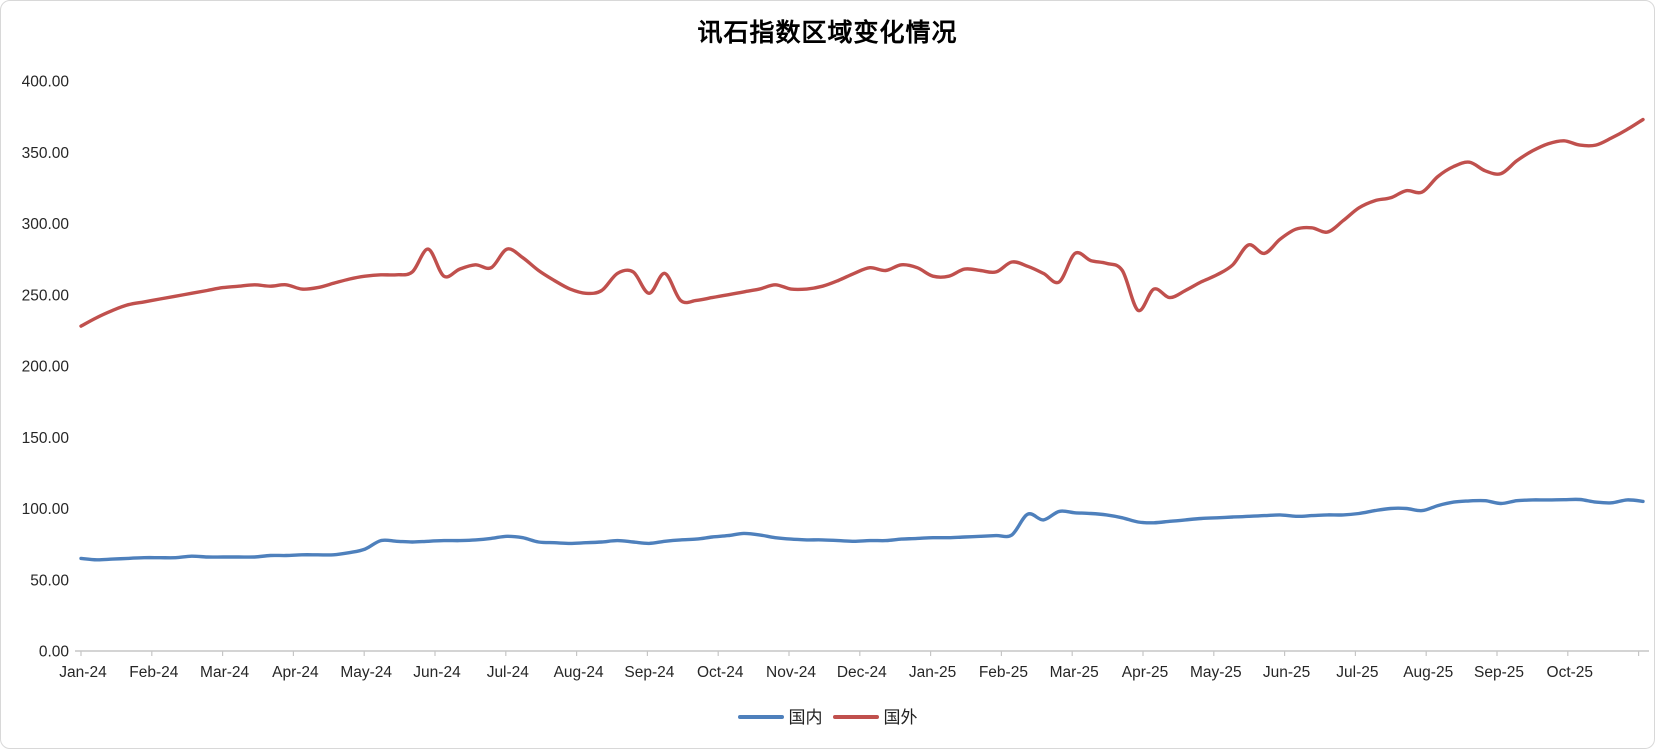  What do you see at coordinates (224, 672) in the screenshot?
I see `x-axis-label: Mar-24` at bounding box center [224, 672].